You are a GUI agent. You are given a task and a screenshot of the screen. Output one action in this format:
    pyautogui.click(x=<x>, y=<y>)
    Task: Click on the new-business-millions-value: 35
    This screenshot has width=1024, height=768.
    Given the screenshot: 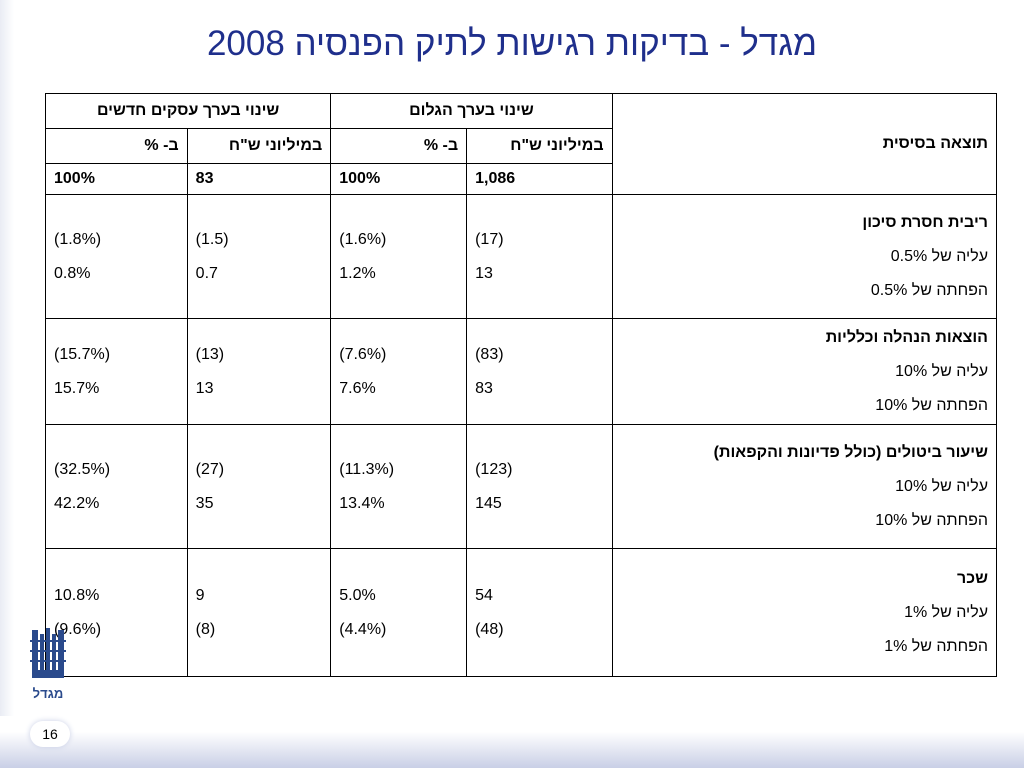 What is the action you would take?
    pyautogui.click(x=204, y=503)
    